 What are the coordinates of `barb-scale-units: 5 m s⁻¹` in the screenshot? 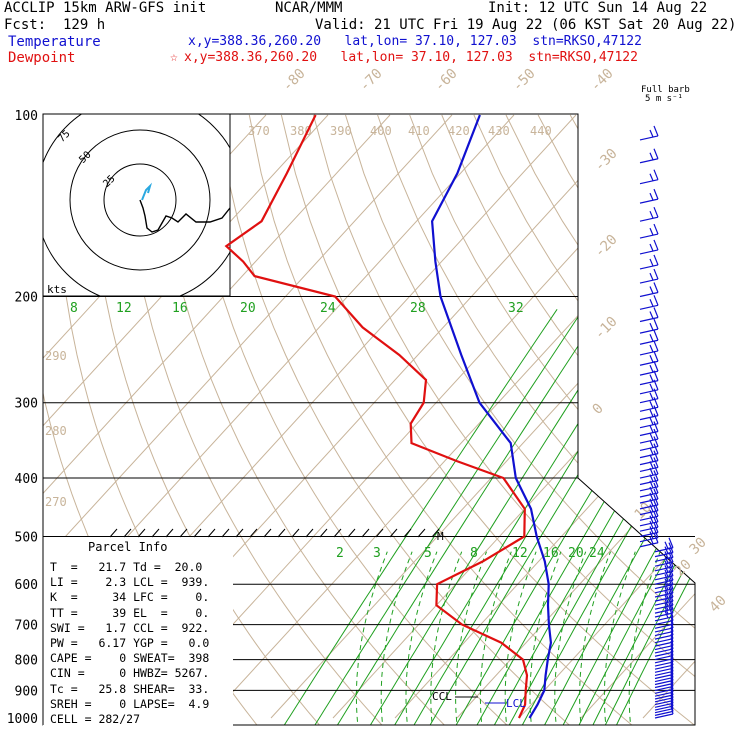 It's located at (664, 99).